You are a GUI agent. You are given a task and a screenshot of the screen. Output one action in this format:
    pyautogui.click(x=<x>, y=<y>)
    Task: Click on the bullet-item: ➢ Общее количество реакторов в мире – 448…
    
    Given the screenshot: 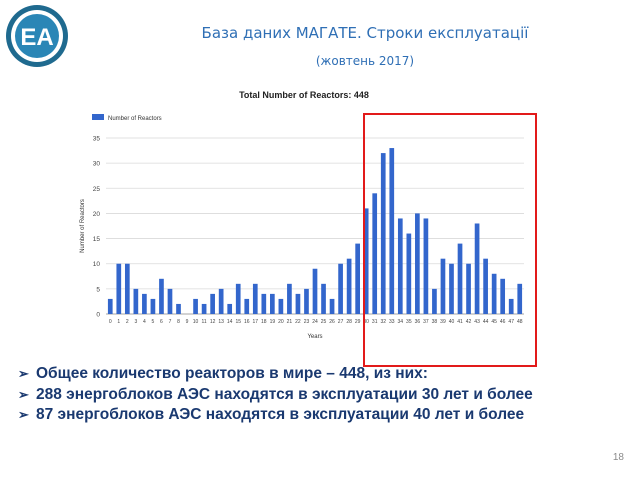 What is the action you would take?
    pyautogui.click(x=308, y=374)
    